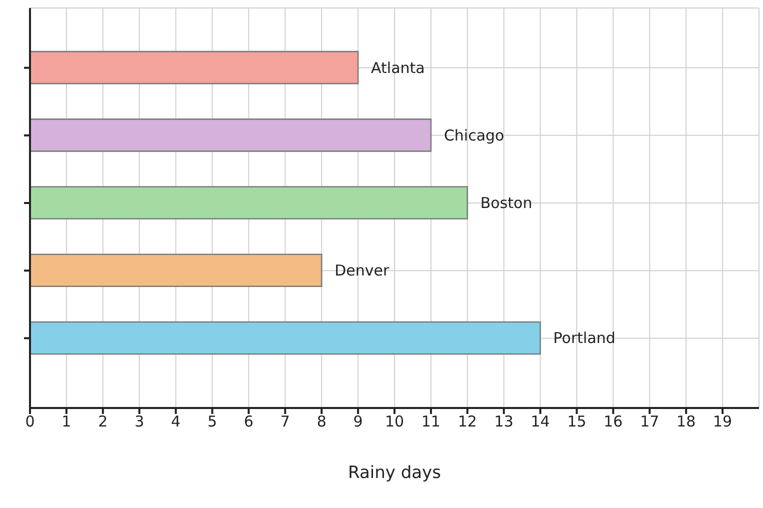  Describe the element at coordinates (467, 421) in the screenshot. I see `x-tick-label: 12` at that location.